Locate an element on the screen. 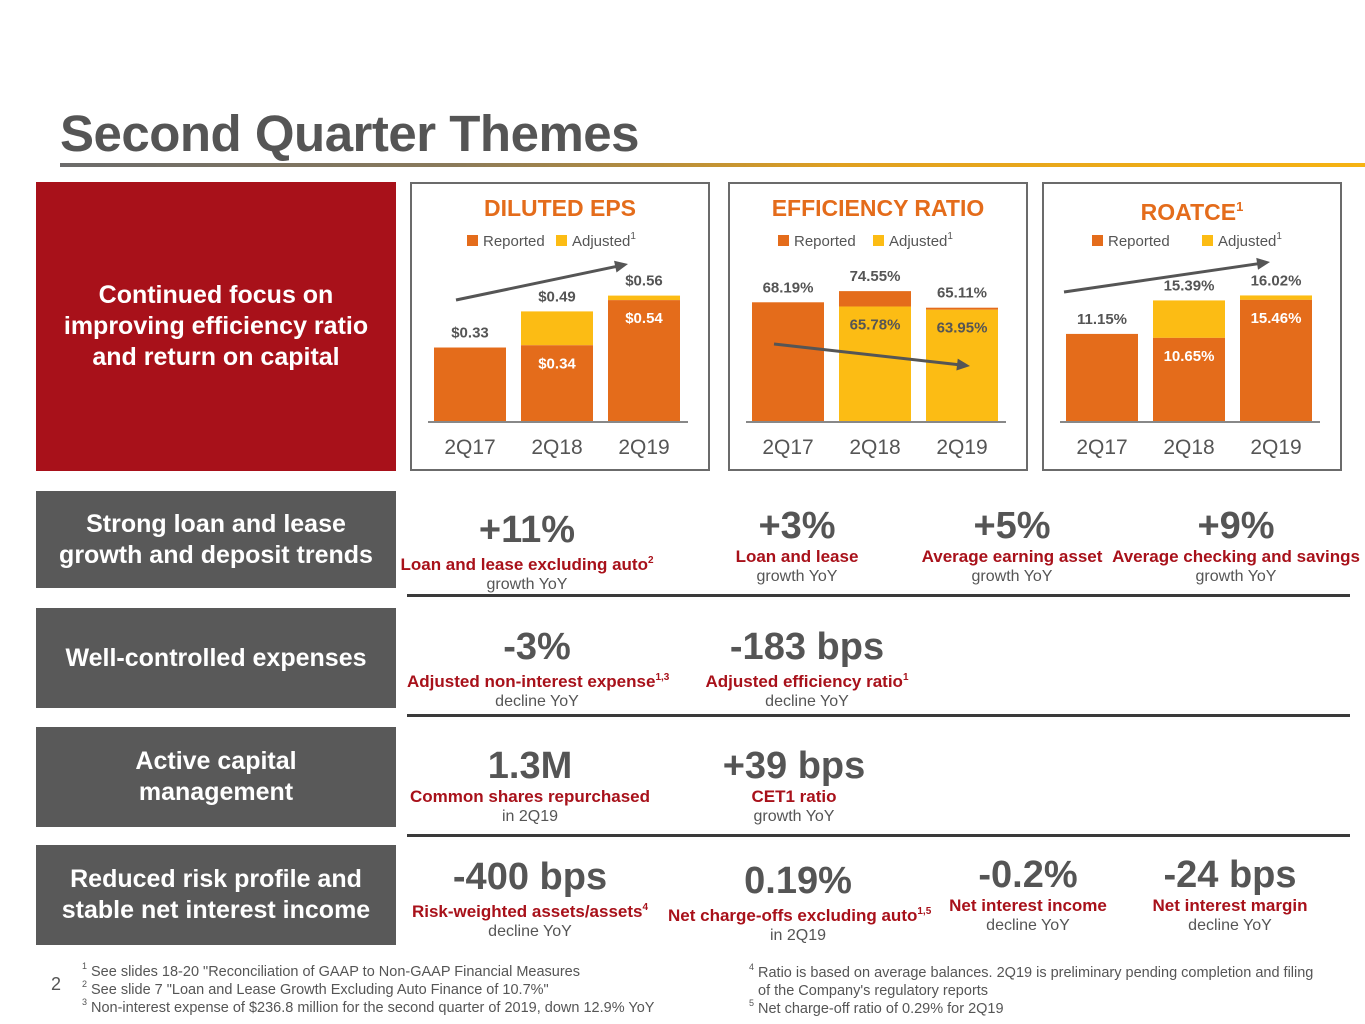 The width and height of the screenshot is (1365, 1024). chart-title: DILUTED EPS is located at coordinates (560, 208).